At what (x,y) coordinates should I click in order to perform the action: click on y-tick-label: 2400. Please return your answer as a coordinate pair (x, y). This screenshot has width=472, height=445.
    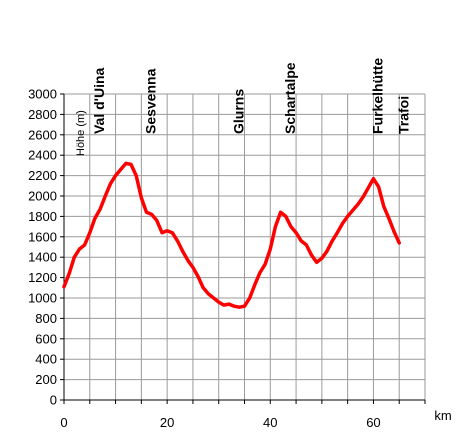
    Looking at the image, I should click on (42, 155).